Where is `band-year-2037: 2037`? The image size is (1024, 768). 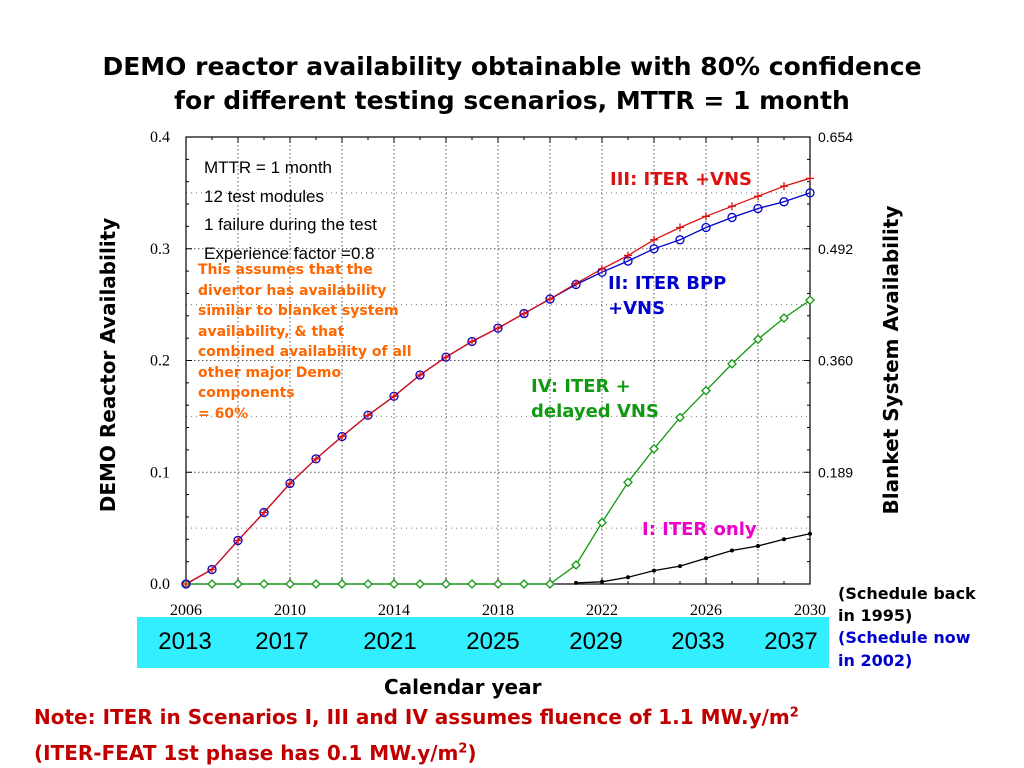
band-year-2037: 2037 is located at coordinates (791, 641).